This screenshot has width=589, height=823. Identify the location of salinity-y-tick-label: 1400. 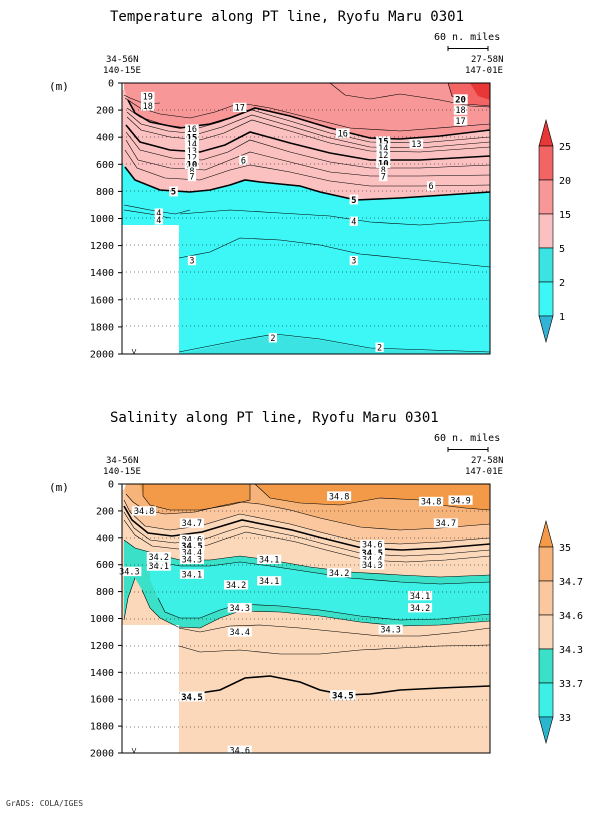
(102, 673).